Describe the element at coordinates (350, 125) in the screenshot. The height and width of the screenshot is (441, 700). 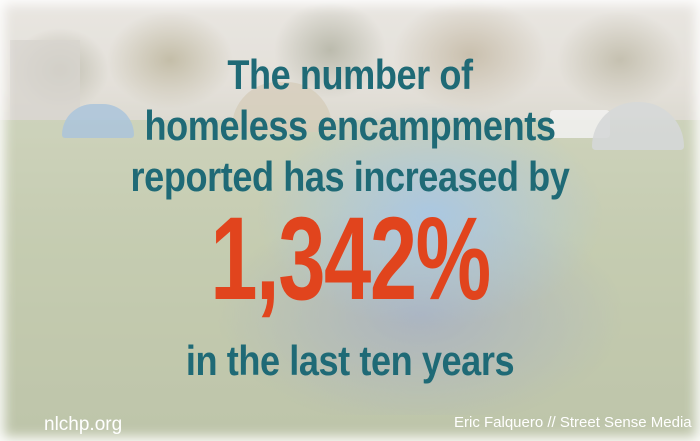
I see `headline-line-2: homeless encampments` at that location.